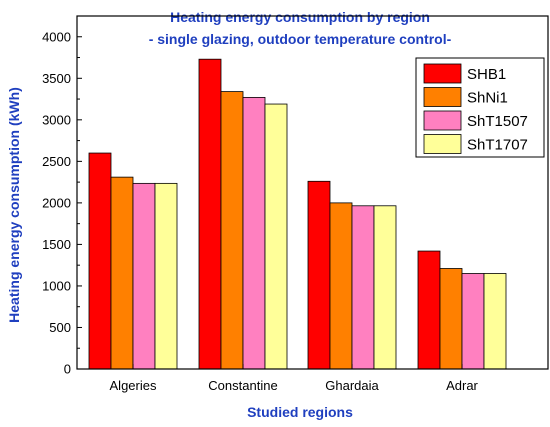 The width and height of the screenshot is (550, 427). What do you see at coordinates (429, 310) in the screenshot?
I see `bar-shb1-adrar` at bounding box center [429, 310].